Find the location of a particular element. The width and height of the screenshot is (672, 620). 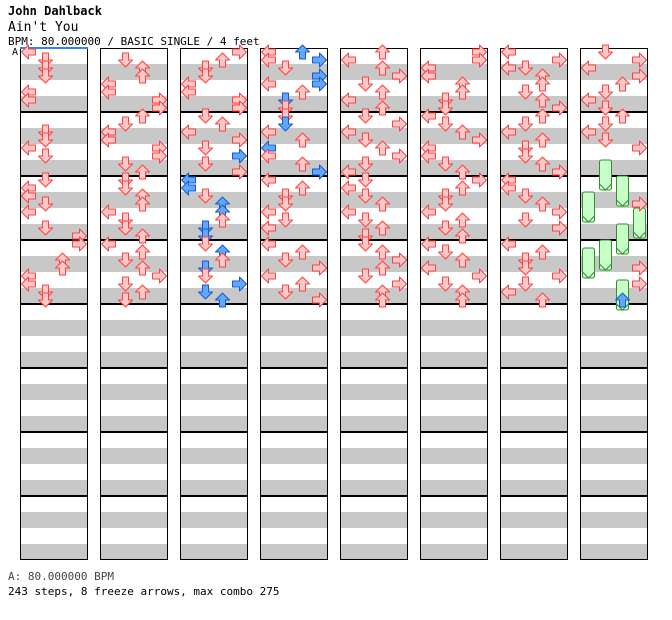

song-title: Ain't You is located at coordinates (43, 27).